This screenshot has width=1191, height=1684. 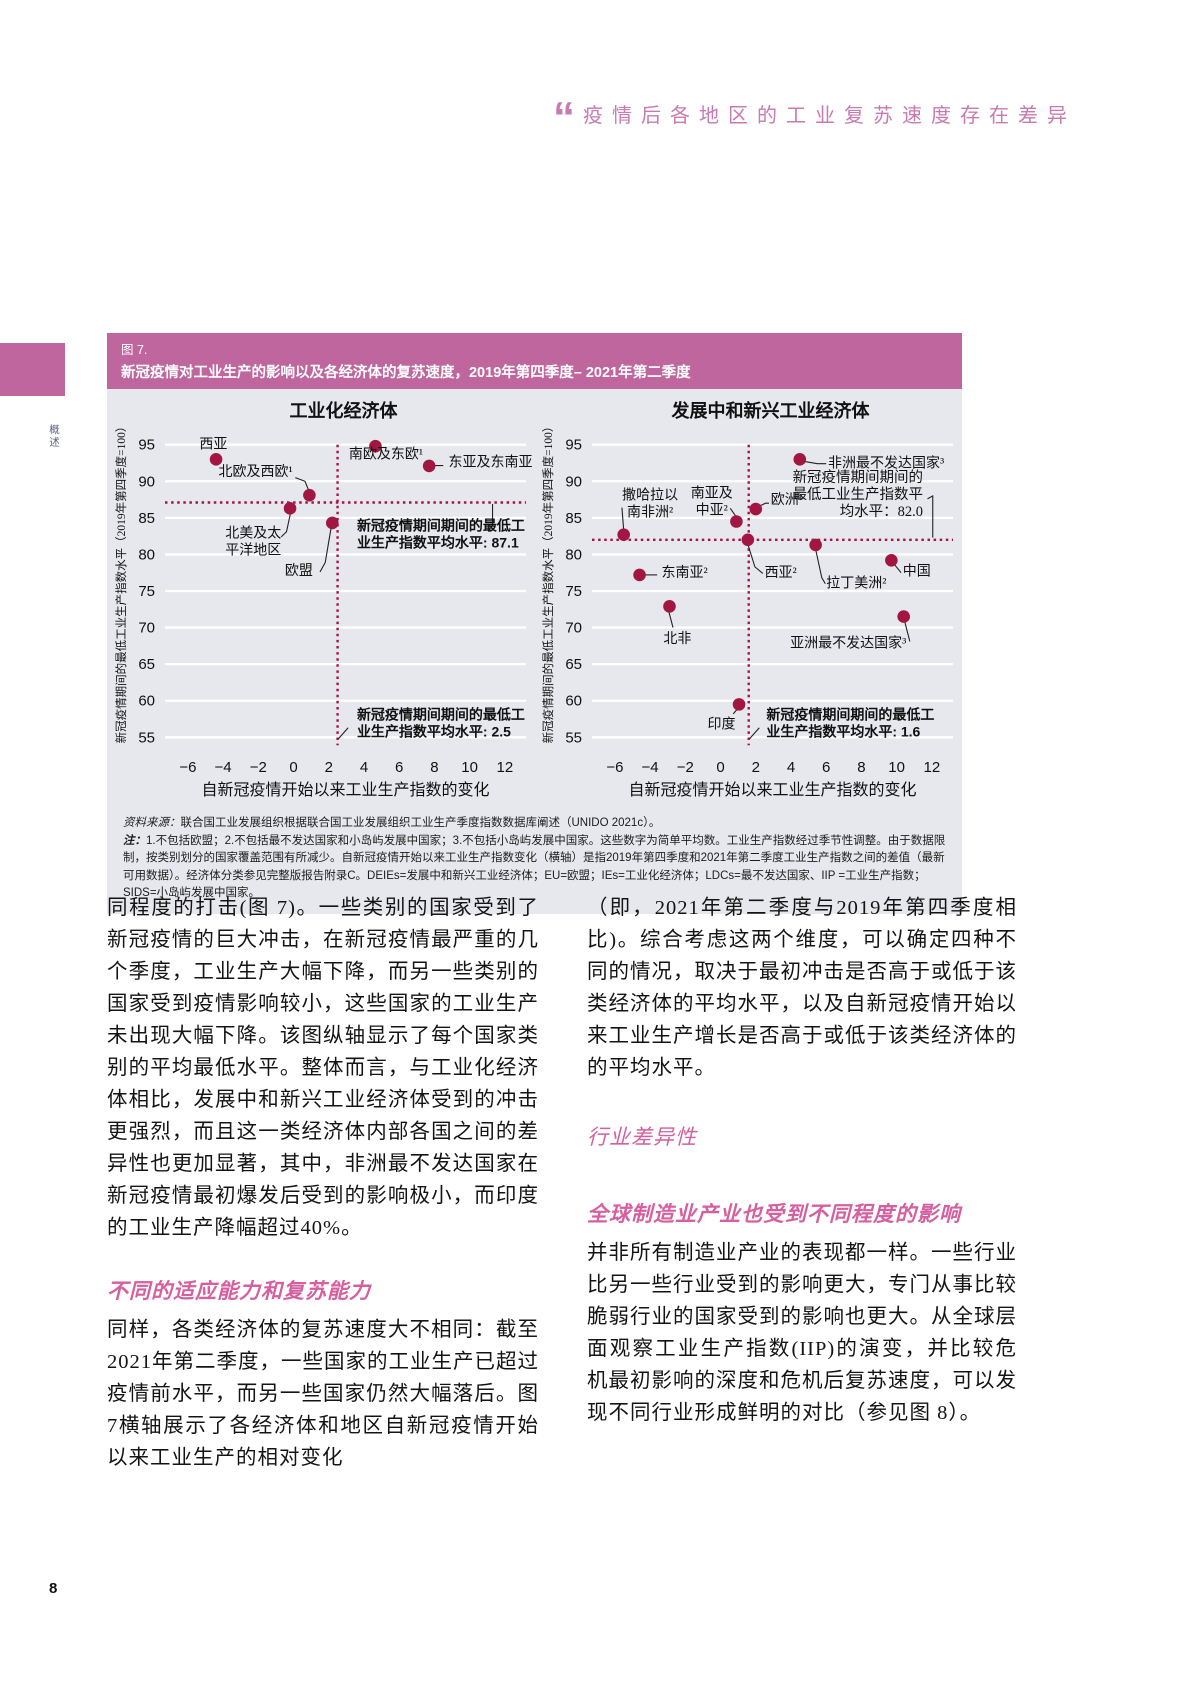 I want to click on svg-text: 欧盟, so click(x=299, y=571).